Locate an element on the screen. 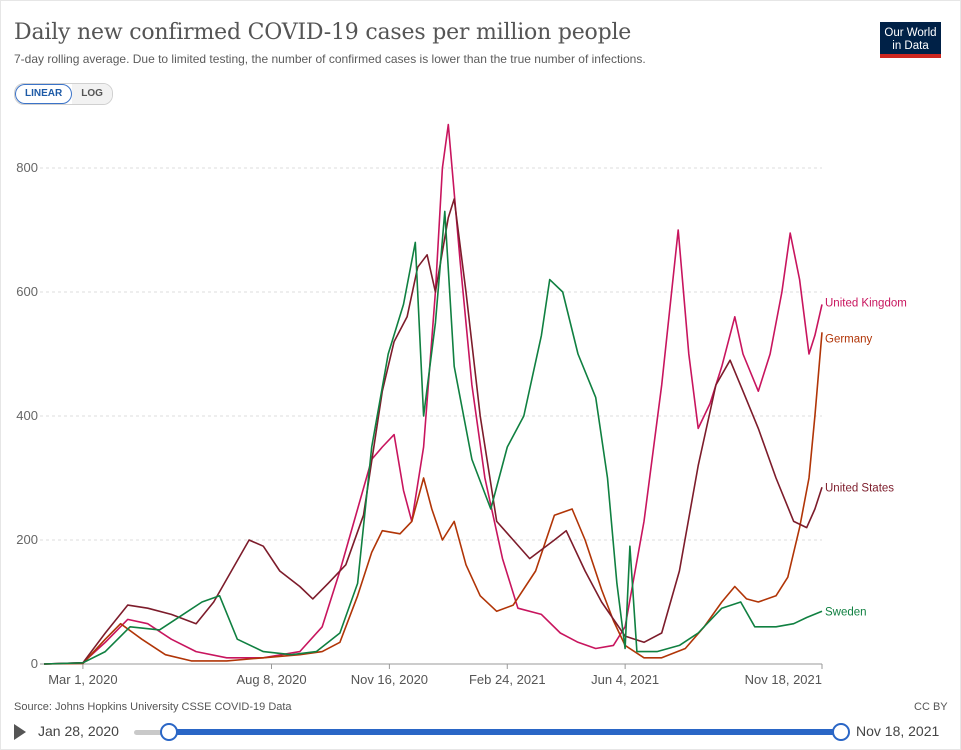 This screenshot has width=961, height=750. timeline-end-date: Nov 18, 2021 is located at coordinates (898, 731).